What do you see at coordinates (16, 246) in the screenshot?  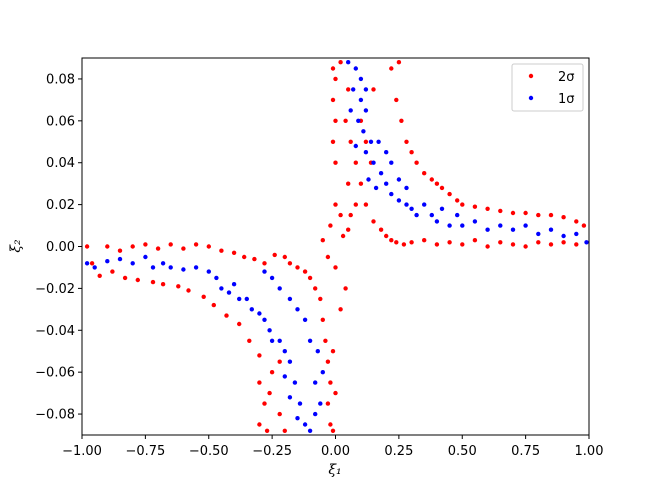 I see `y-axis-label: ξ₂` at bounding box center [16, 246].